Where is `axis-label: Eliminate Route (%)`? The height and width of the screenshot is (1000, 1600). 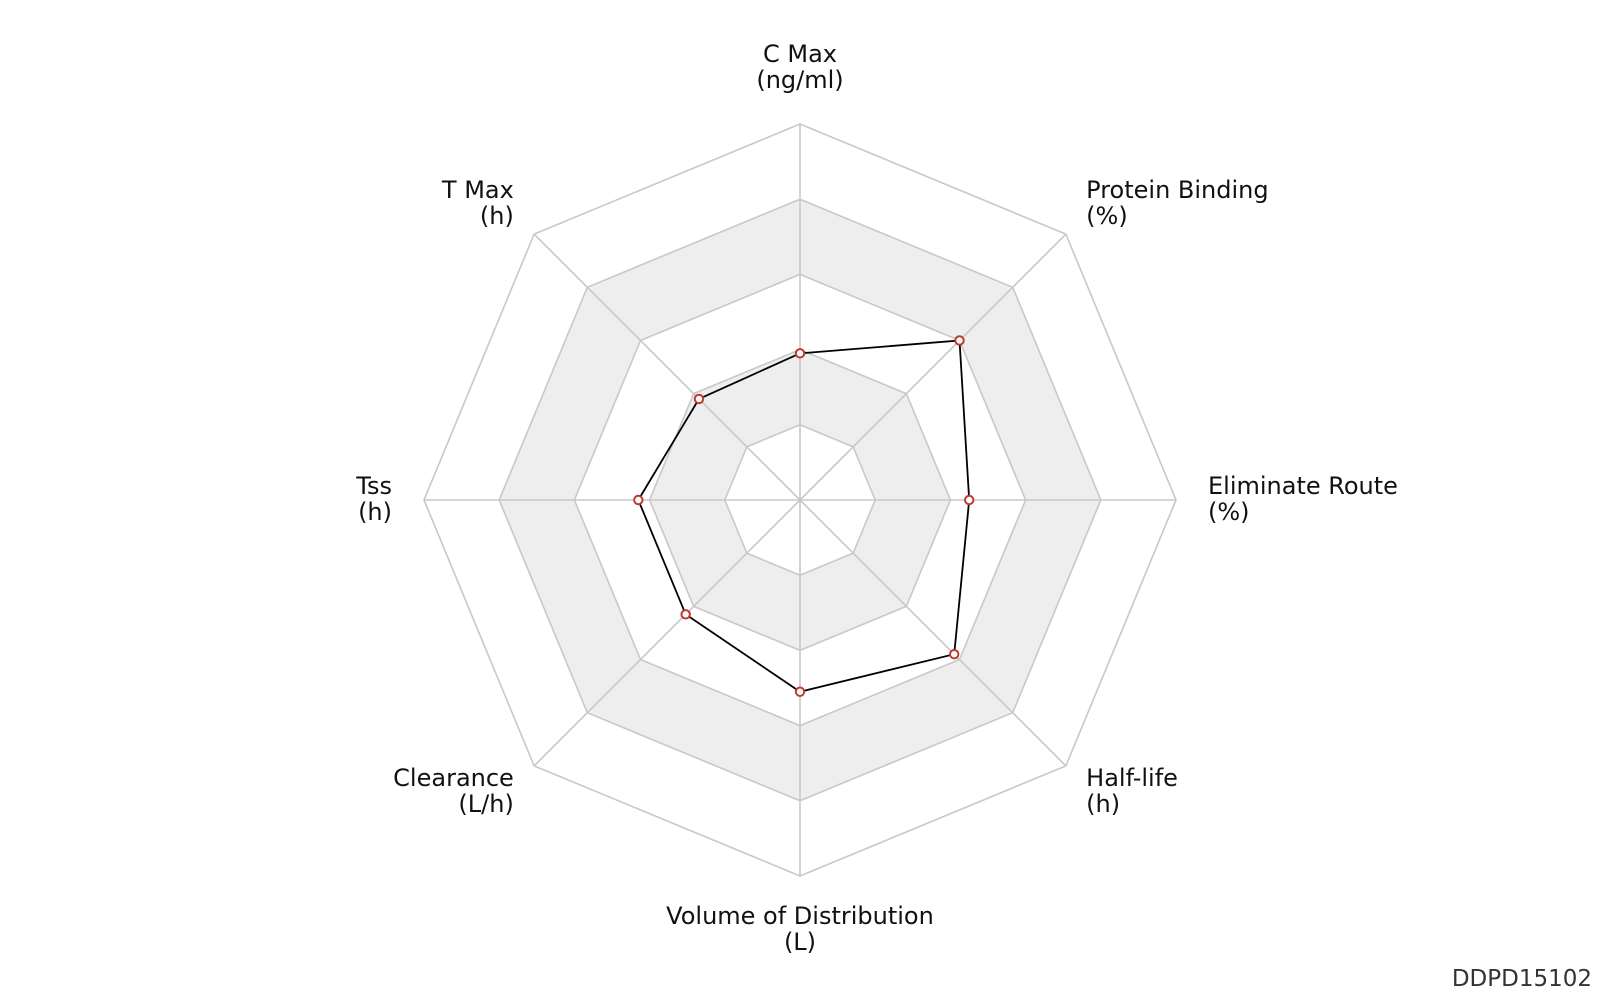 axis-label: Eliminate Route (%) is located at coordinates (1303, 499).